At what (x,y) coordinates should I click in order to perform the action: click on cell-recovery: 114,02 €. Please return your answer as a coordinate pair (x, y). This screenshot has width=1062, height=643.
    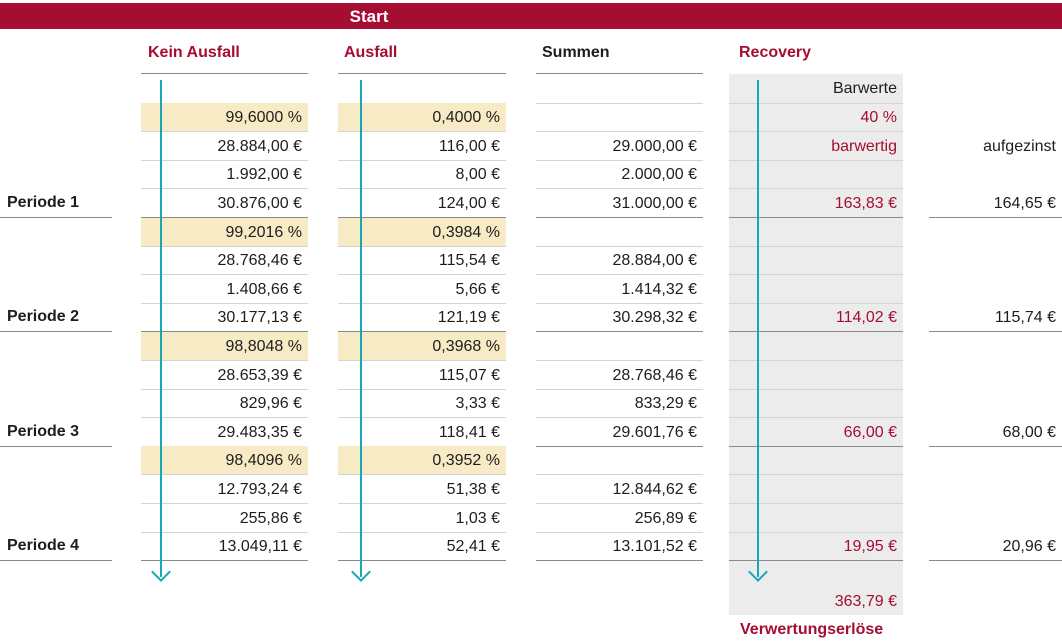
    Looking at the image, I should click on (866, 318).